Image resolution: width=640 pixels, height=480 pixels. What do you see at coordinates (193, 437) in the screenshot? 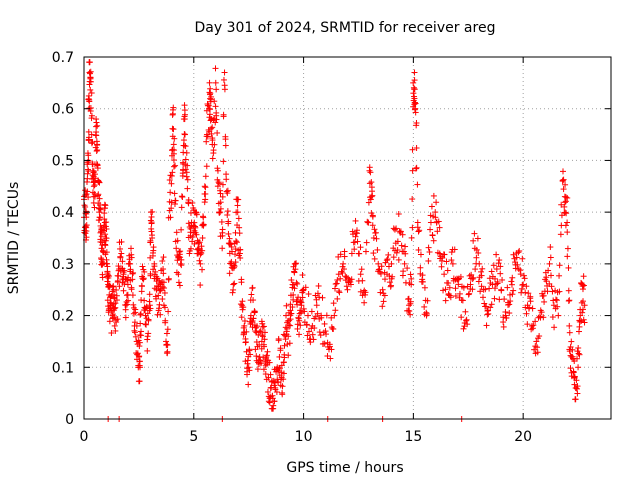
I see `x-tick-label: 5` at bounding box center [193, 437].